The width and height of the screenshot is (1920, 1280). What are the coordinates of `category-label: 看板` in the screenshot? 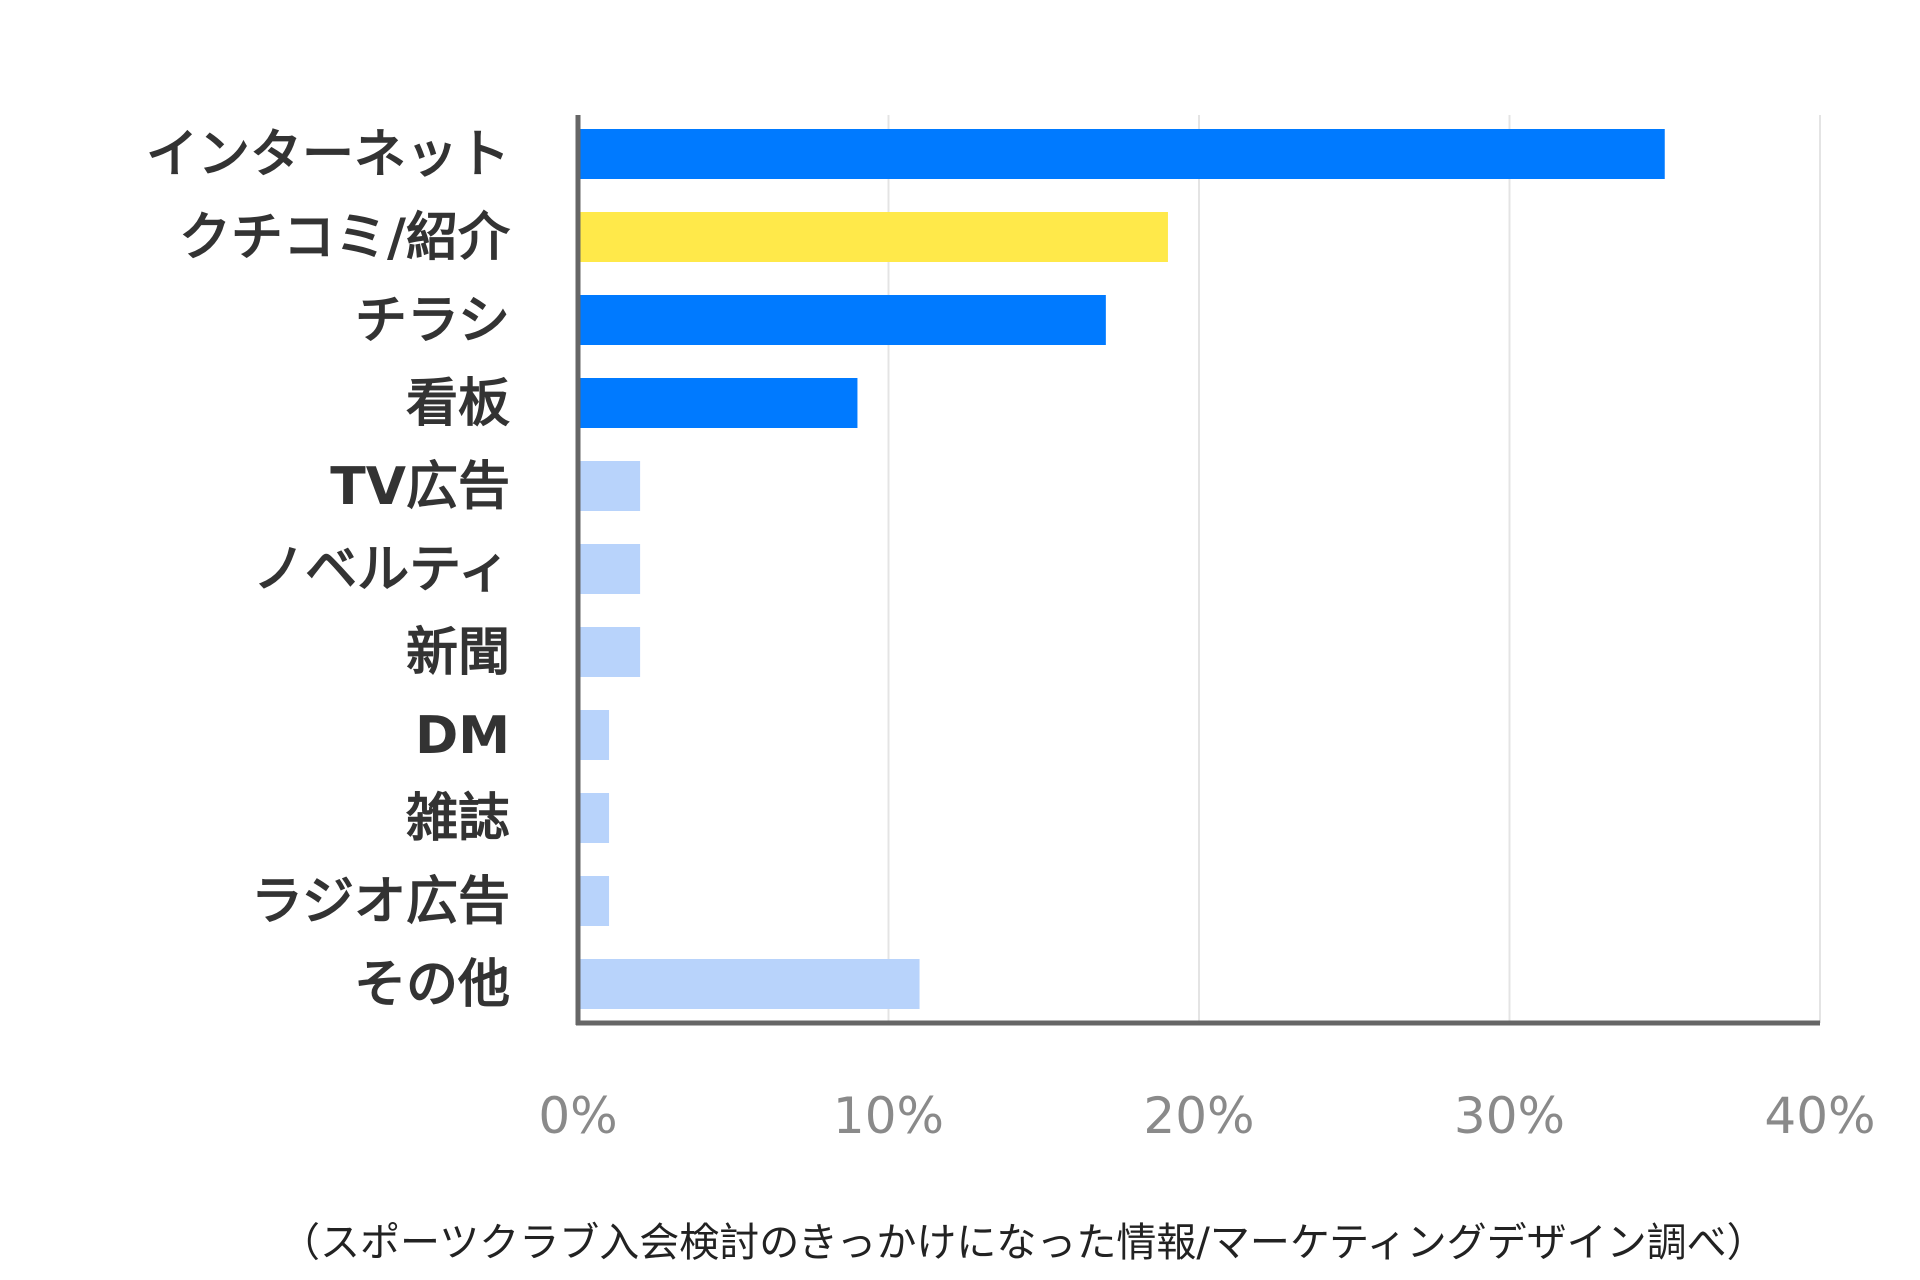 It's located at (458, 404).